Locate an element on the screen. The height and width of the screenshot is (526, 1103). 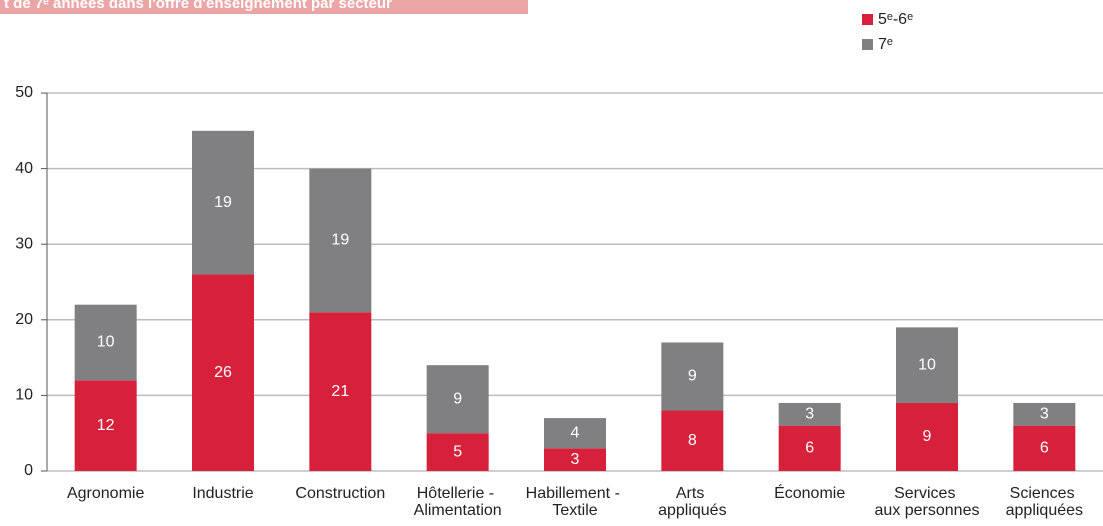
x-tick-label: Services aux personnes is located at coordinates (927, 502).